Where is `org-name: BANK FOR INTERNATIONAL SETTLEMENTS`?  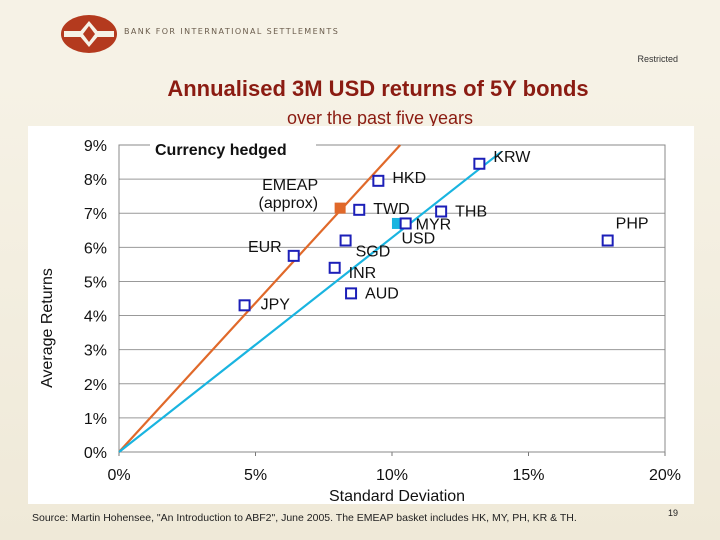 org-name: BANK FOR INTERNATIONAL SETTLEMENTS is located at coordinates (232, 31).